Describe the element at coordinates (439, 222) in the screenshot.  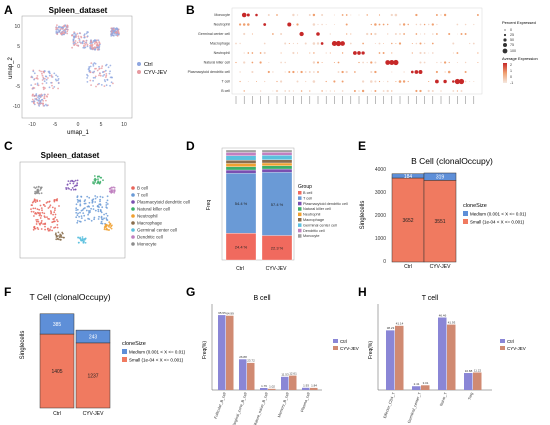
I see `bar-small-label: 3551` at that location.